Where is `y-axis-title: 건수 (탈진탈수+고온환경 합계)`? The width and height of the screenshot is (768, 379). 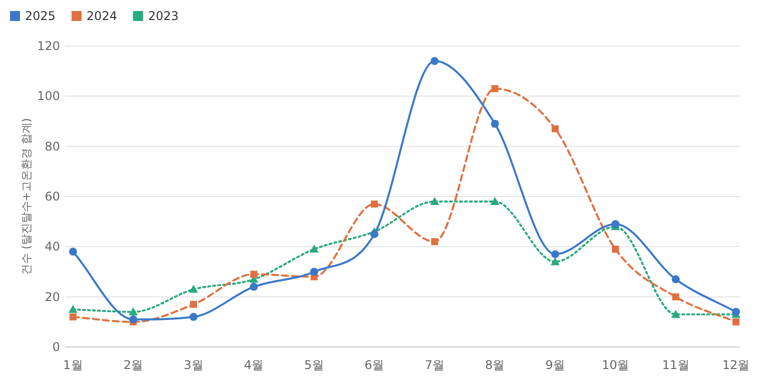 y-axis-title: 건수 (탈진탈수+고온환경 합계) is located at coordinates (26, 196).